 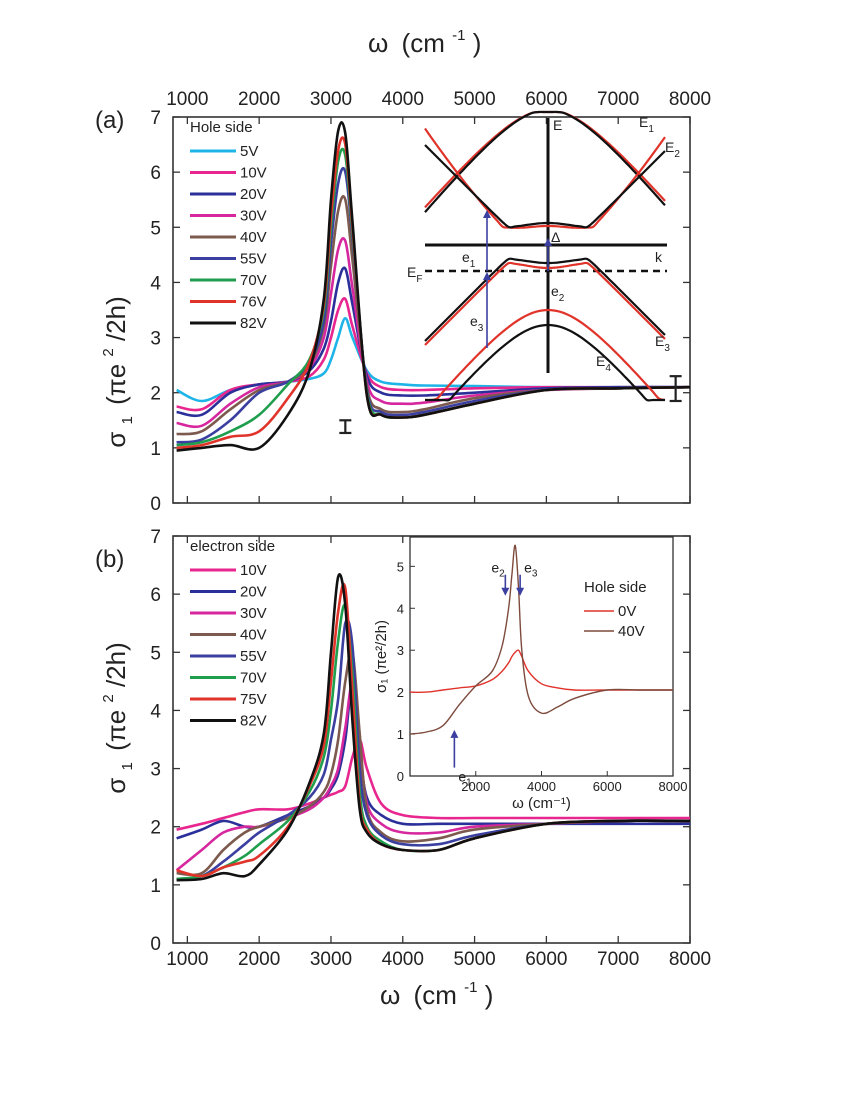 I want to click on legend-label-82V: 82V, so click(x=253, y=323).